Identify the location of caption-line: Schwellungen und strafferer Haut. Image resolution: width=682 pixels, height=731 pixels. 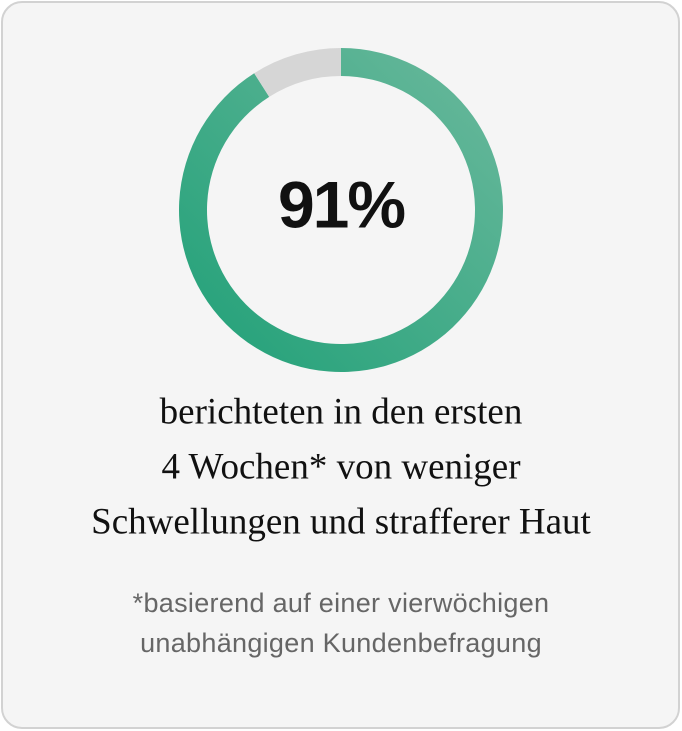
(341, 521).